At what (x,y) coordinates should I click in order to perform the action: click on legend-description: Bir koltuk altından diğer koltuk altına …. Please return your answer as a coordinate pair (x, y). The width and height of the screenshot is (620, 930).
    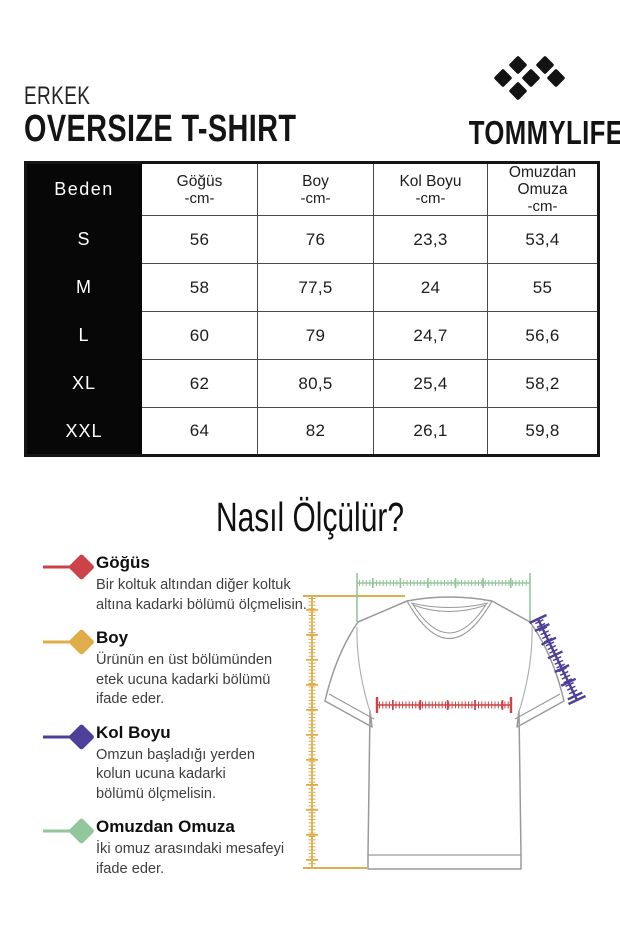
    Looking at the image, I should click on (201, 595).